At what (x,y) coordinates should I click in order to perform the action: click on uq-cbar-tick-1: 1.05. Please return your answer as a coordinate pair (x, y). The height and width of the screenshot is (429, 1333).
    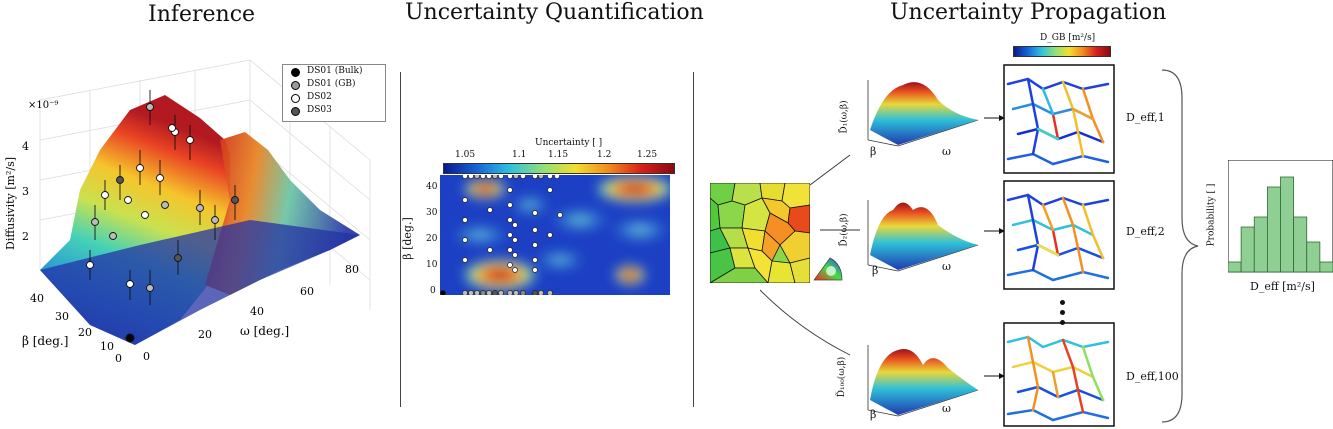
    Looking at the image, I should click on (465, 155).